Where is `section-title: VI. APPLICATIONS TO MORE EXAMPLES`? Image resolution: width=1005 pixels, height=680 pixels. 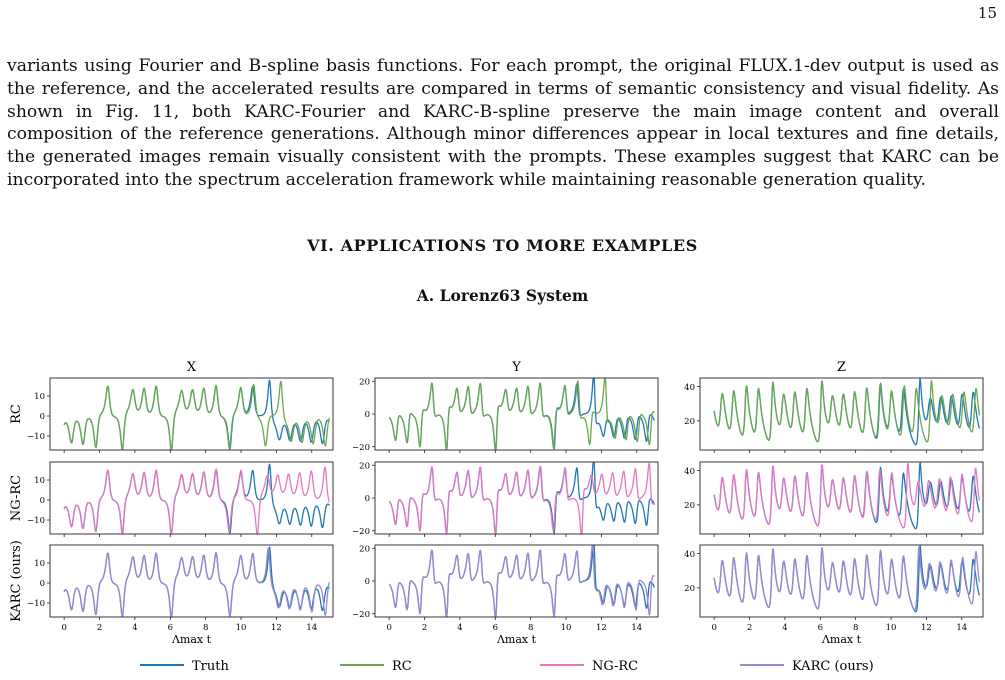
section-title: VI. APPLICATIONS TO MORE EXAMPLES is located at coordinates (502, 245).